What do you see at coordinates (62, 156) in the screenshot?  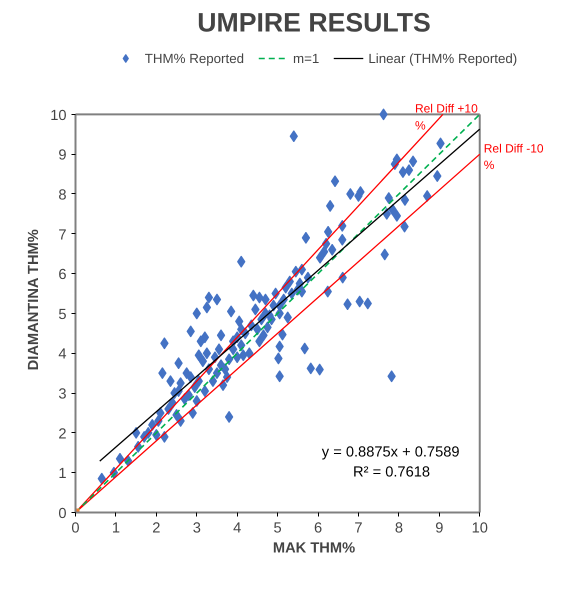 I see `y-tick-label: 9` at bounding box center [62, 156].